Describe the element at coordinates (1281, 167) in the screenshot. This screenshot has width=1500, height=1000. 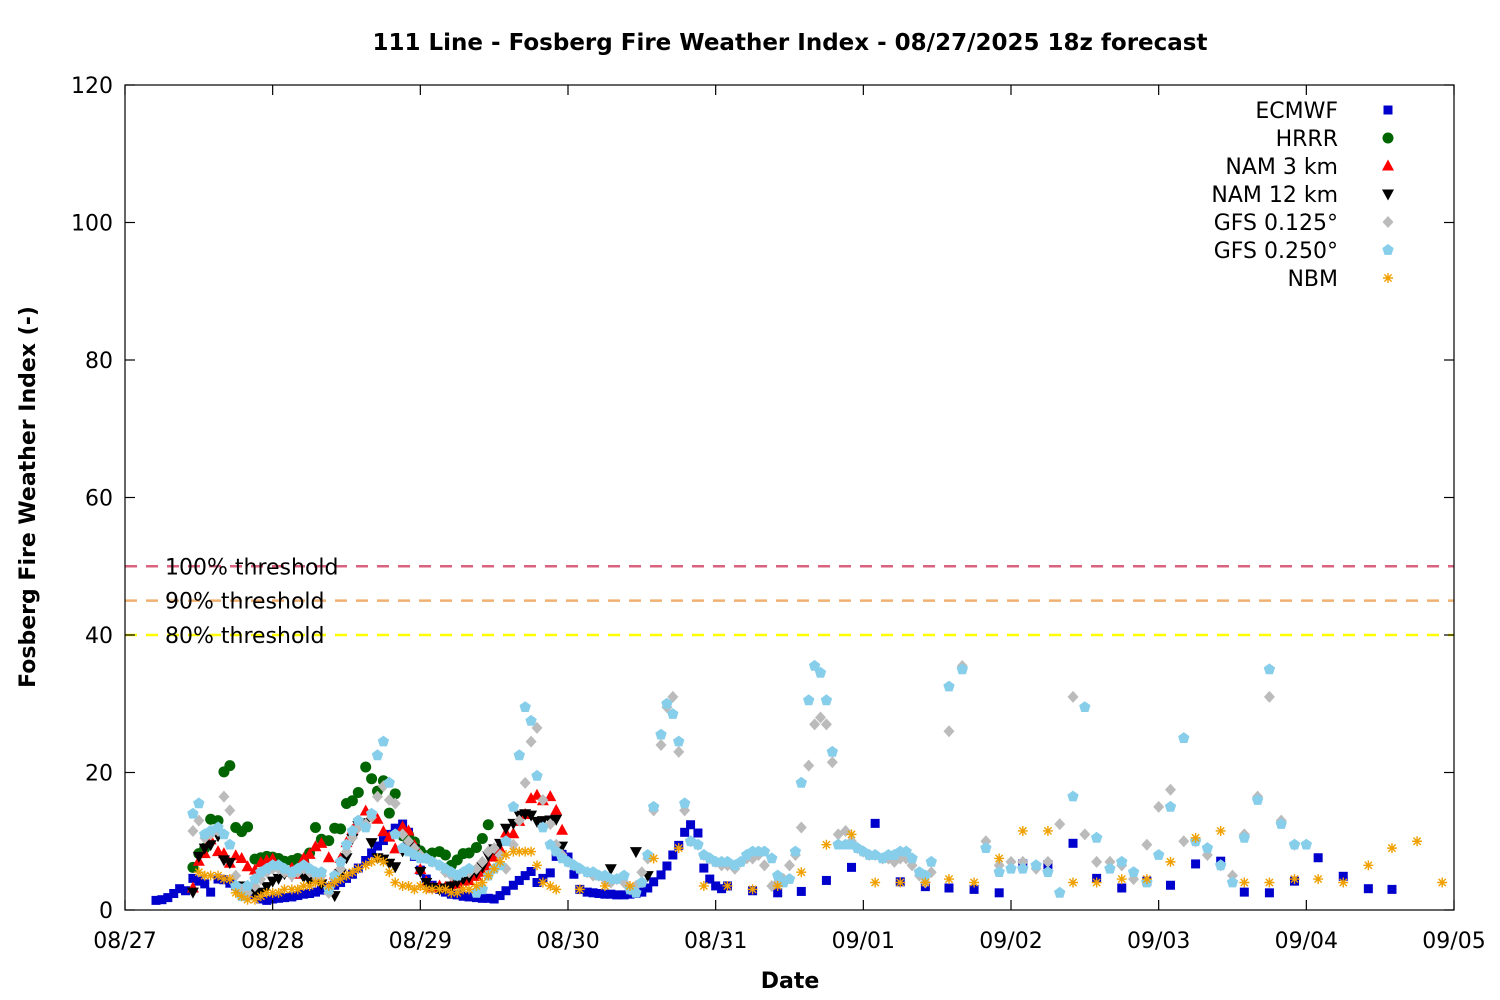
I see `legend-label: NAM 3 km` at that location.